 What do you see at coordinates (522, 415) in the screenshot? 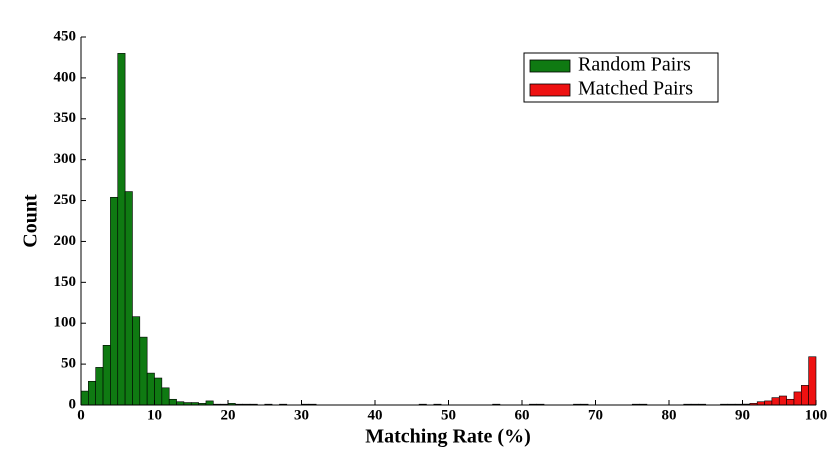
I see `x-tick-label: 60` at bounding box center [522, 415].